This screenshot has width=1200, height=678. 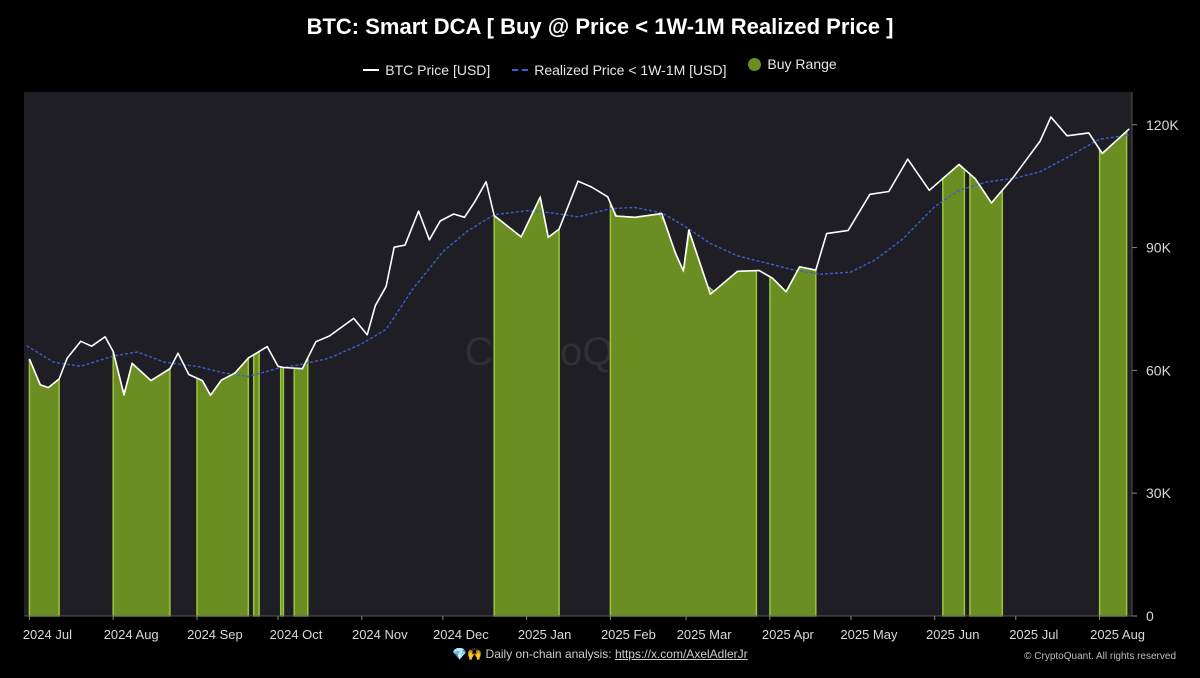 What do you see at coordinates (1100, 656) in the screenshot?
I see `copyright: © CryptoQuant. All rights reserved` at bounding box center [1100, 656].